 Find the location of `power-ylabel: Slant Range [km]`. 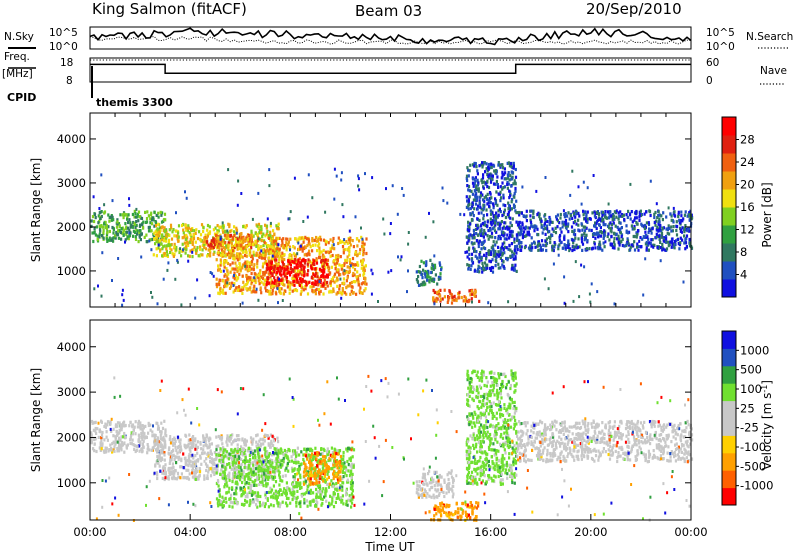

power-ylabel: Slant Range [km] is located at coordinates (36, 210).